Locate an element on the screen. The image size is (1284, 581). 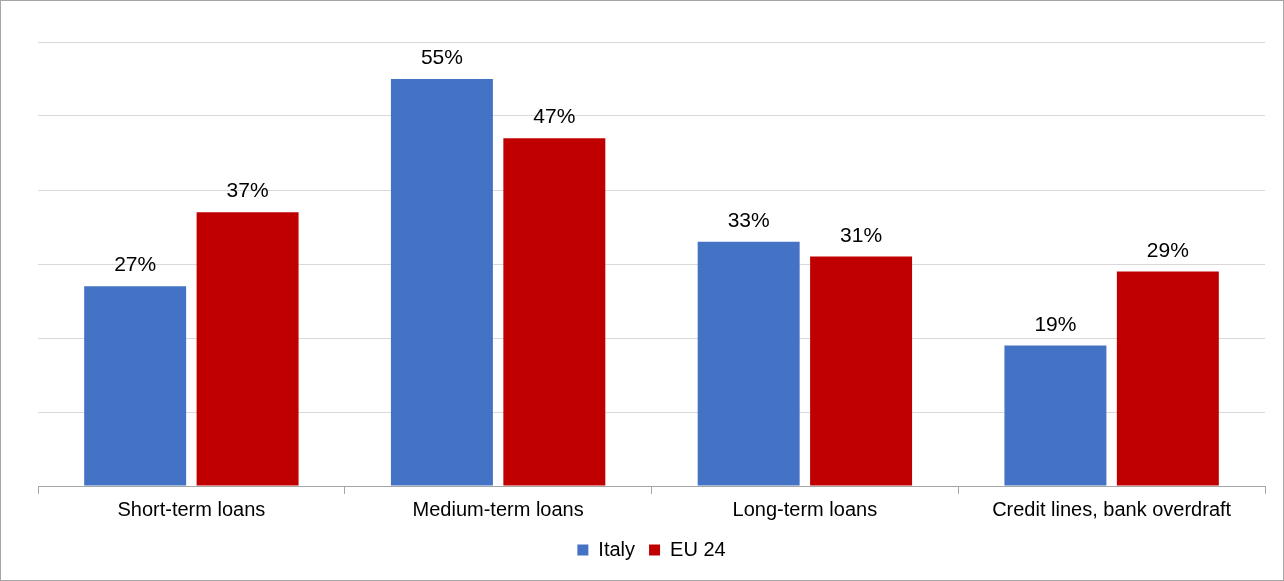
data-label: 29% is located at coordinates (1167, 249).